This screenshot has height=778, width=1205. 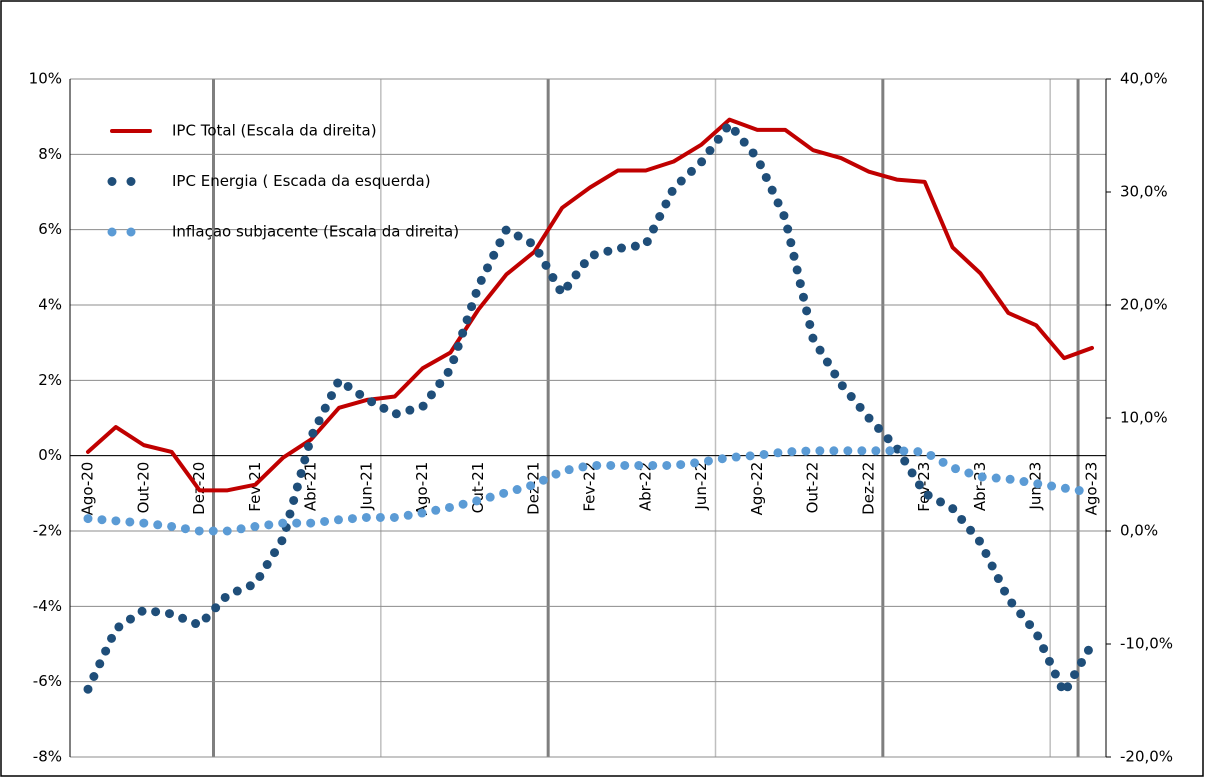 I want to click on x-tick-label: Dez-22, so click(x=868, y=488).